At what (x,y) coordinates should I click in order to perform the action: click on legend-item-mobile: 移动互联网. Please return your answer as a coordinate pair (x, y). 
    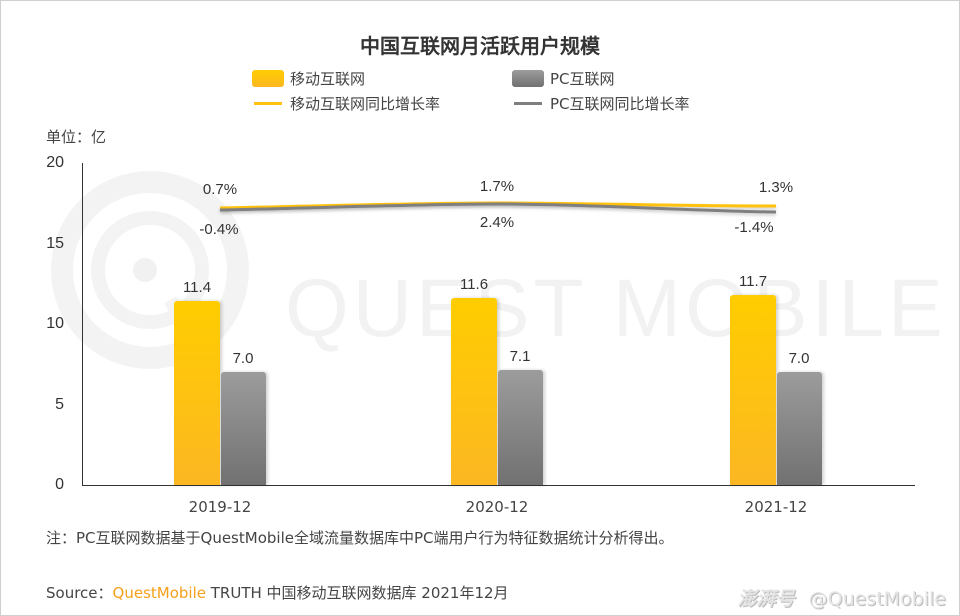
    Looking at the image, I should click on (308, 78).